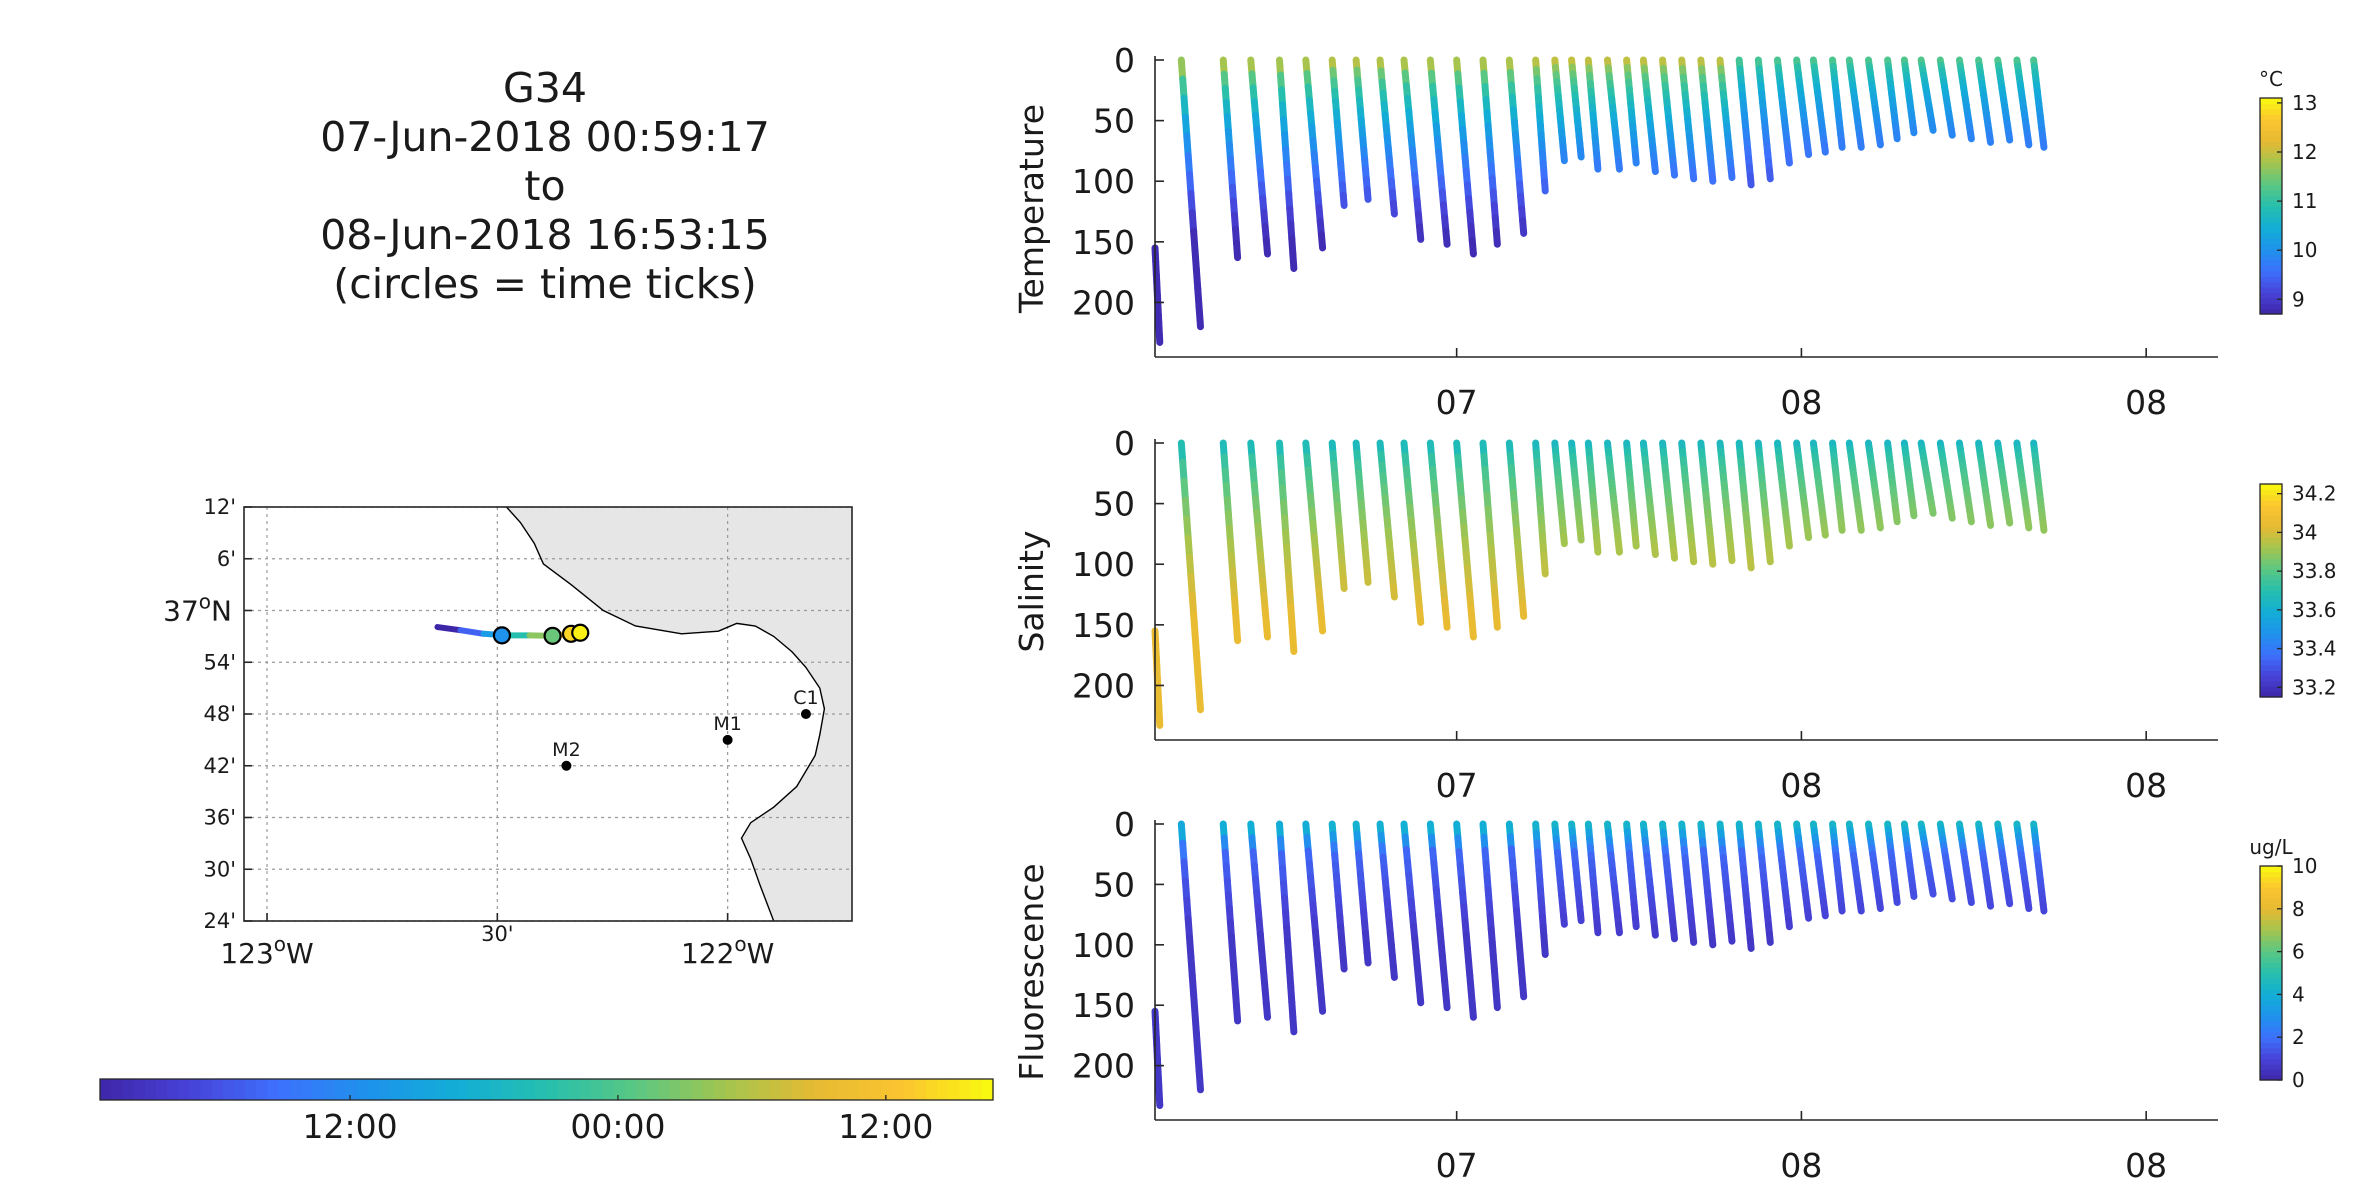  I want to click on start-time: 07-Jun-2018 00:59:17, so click(545, 137).